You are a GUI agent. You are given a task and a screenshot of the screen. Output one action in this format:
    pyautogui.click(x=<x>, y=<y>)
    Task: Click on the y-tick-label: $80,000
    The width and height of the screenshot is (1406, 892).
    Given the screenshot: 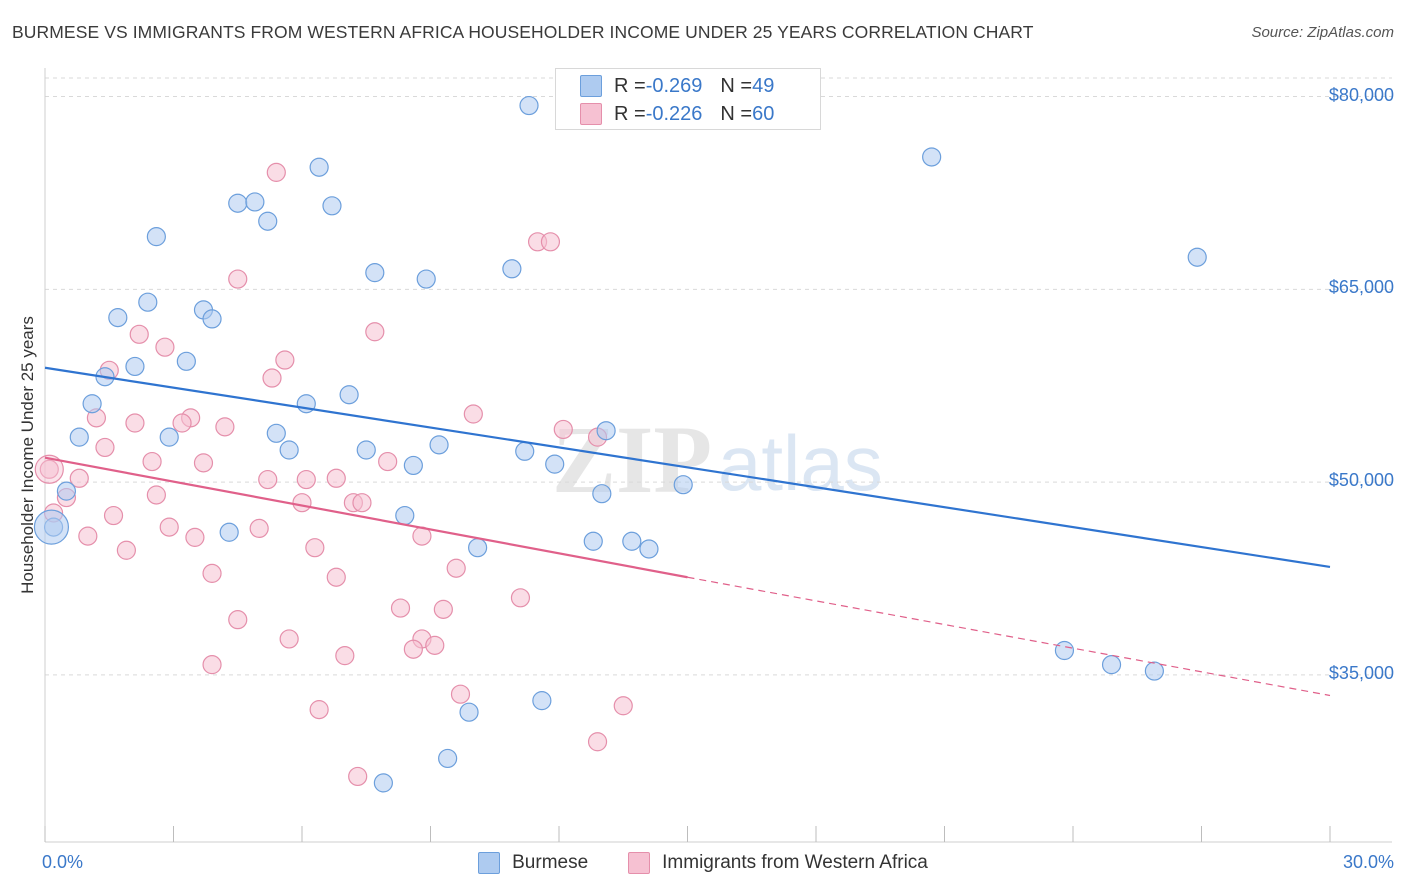 What is the action you would take?
    pyautogui.click(x=1361, y=94)
    